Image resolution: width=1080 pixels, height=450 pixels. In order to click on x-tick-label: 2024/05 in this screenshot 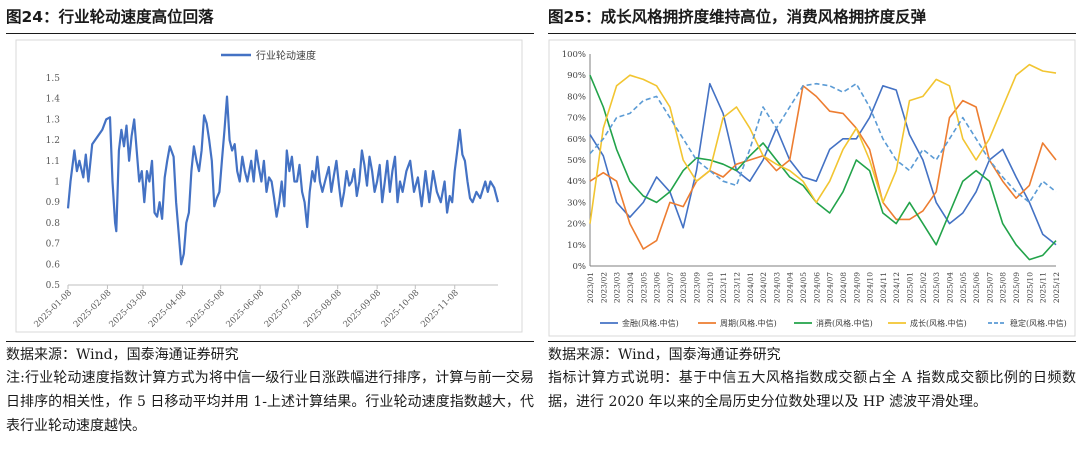, I will do `click(803, 287)`.